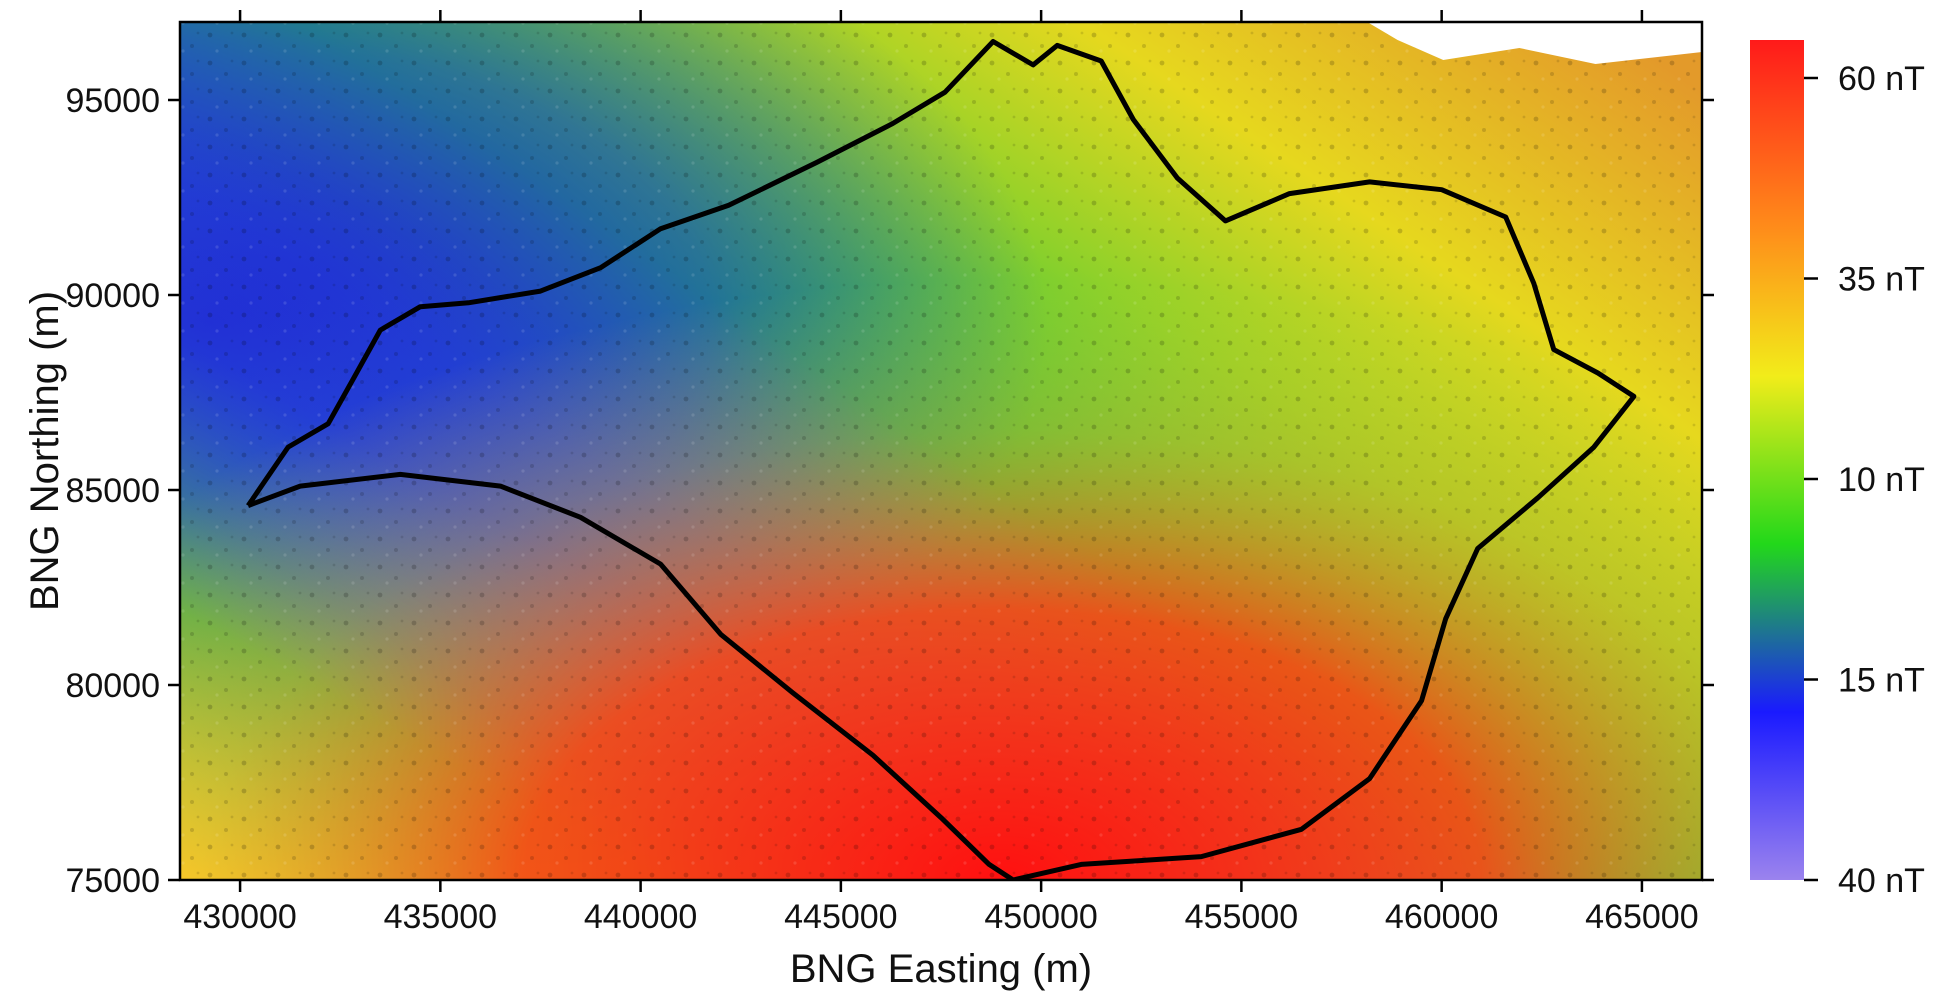  I want to click on x-axis-title: BNG Easting (m), so click(941, 969).